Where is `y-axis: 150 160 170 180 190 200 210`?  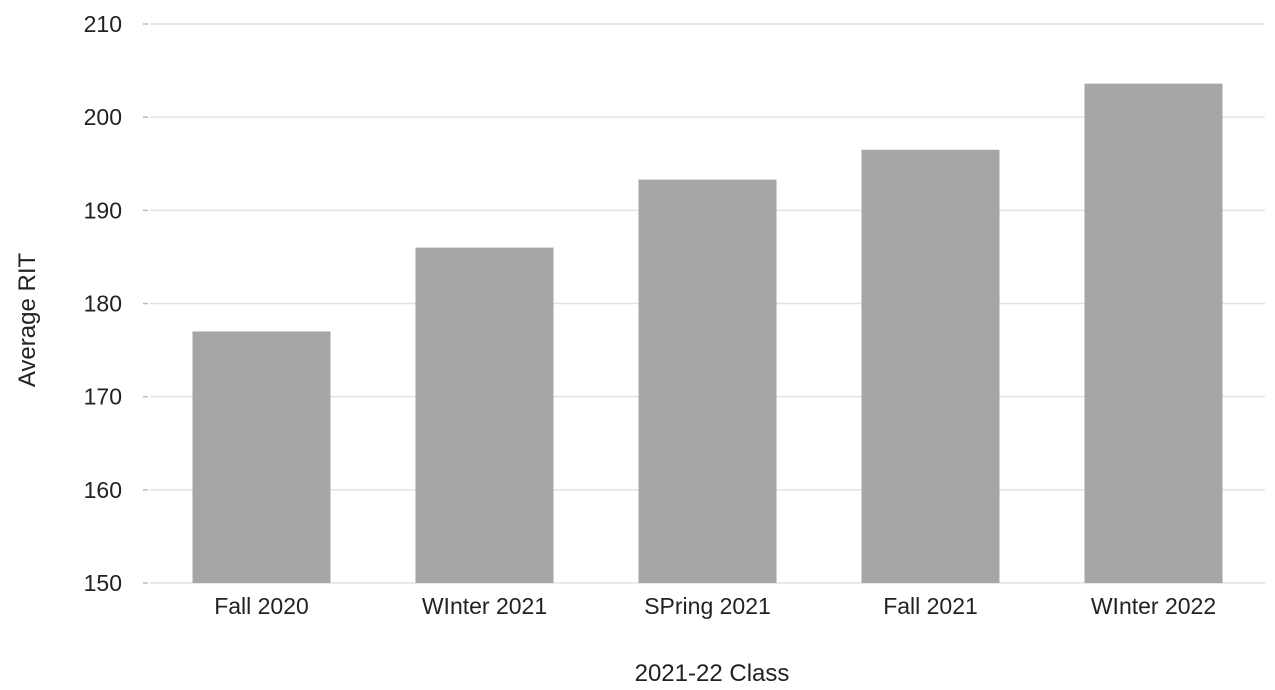 y-axis: 150 160 170 180 190 200 210 is located at coordinates (116, 303).